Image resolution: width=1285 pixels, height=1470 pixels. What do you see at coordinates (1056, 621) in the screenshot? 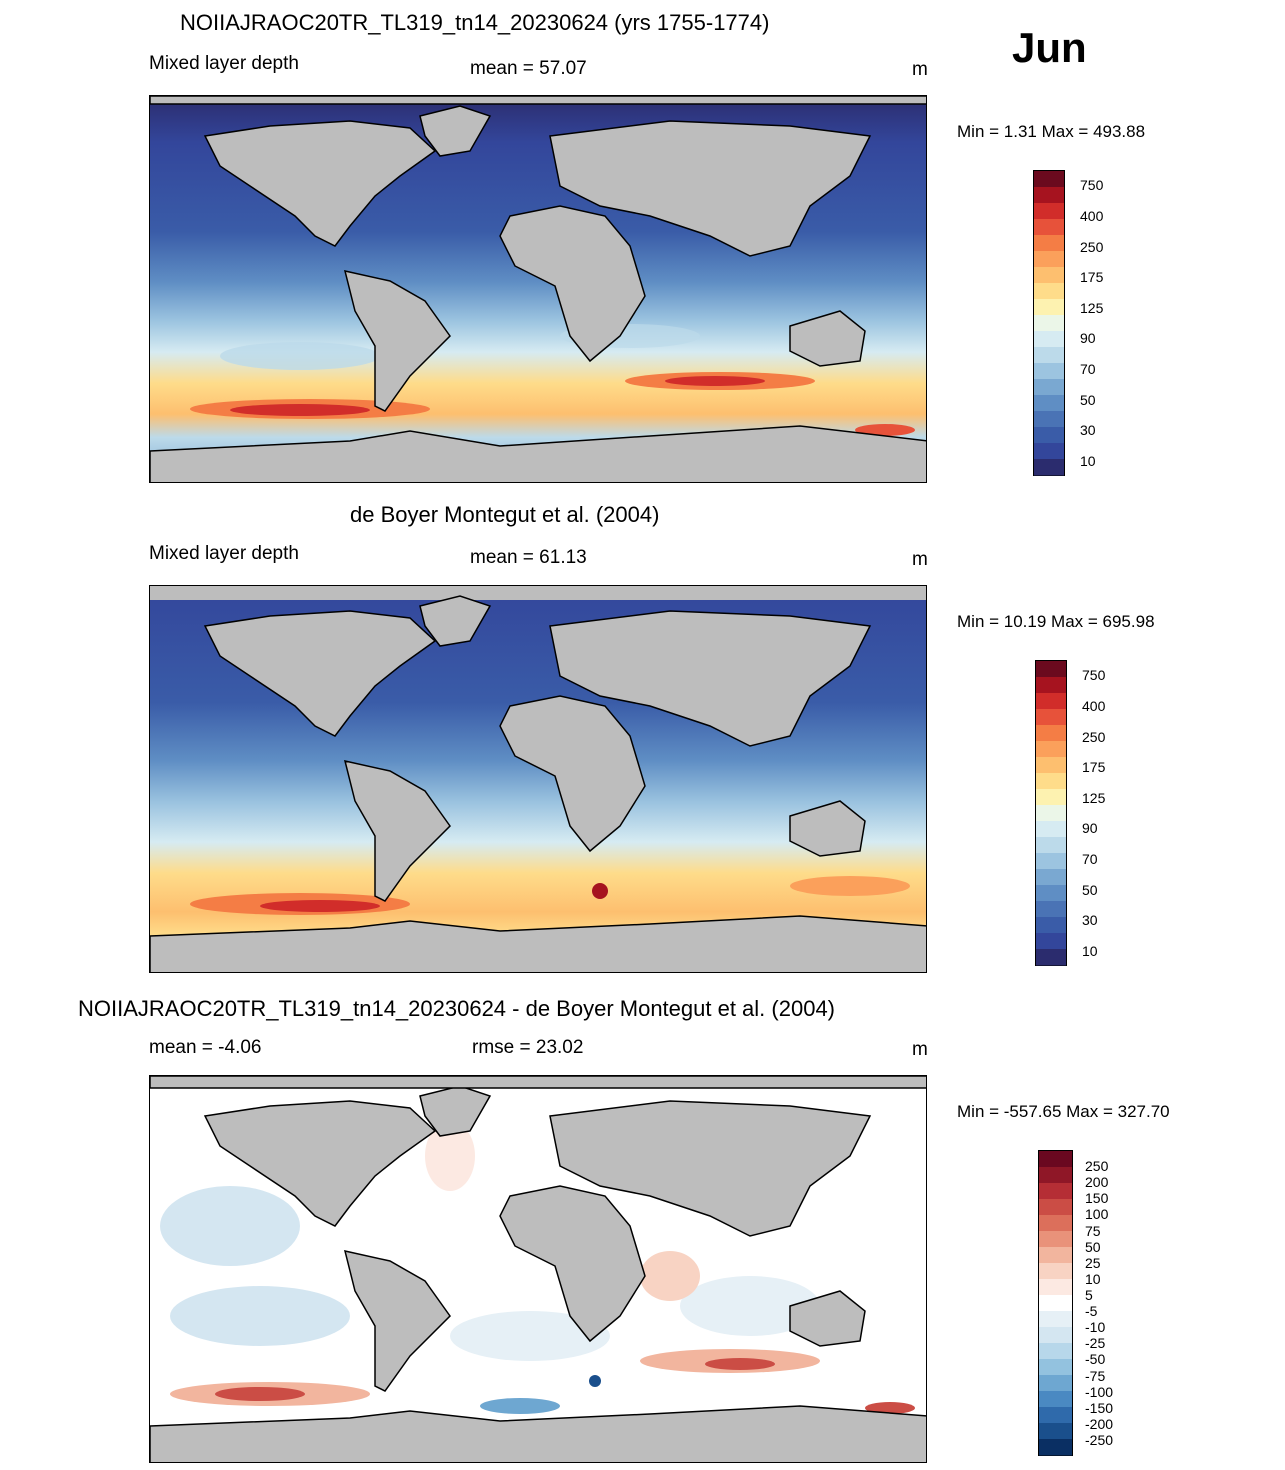
I see `min-max-label: Min = 10.19 Max = 695.98` at bounding box center [1056, 621].